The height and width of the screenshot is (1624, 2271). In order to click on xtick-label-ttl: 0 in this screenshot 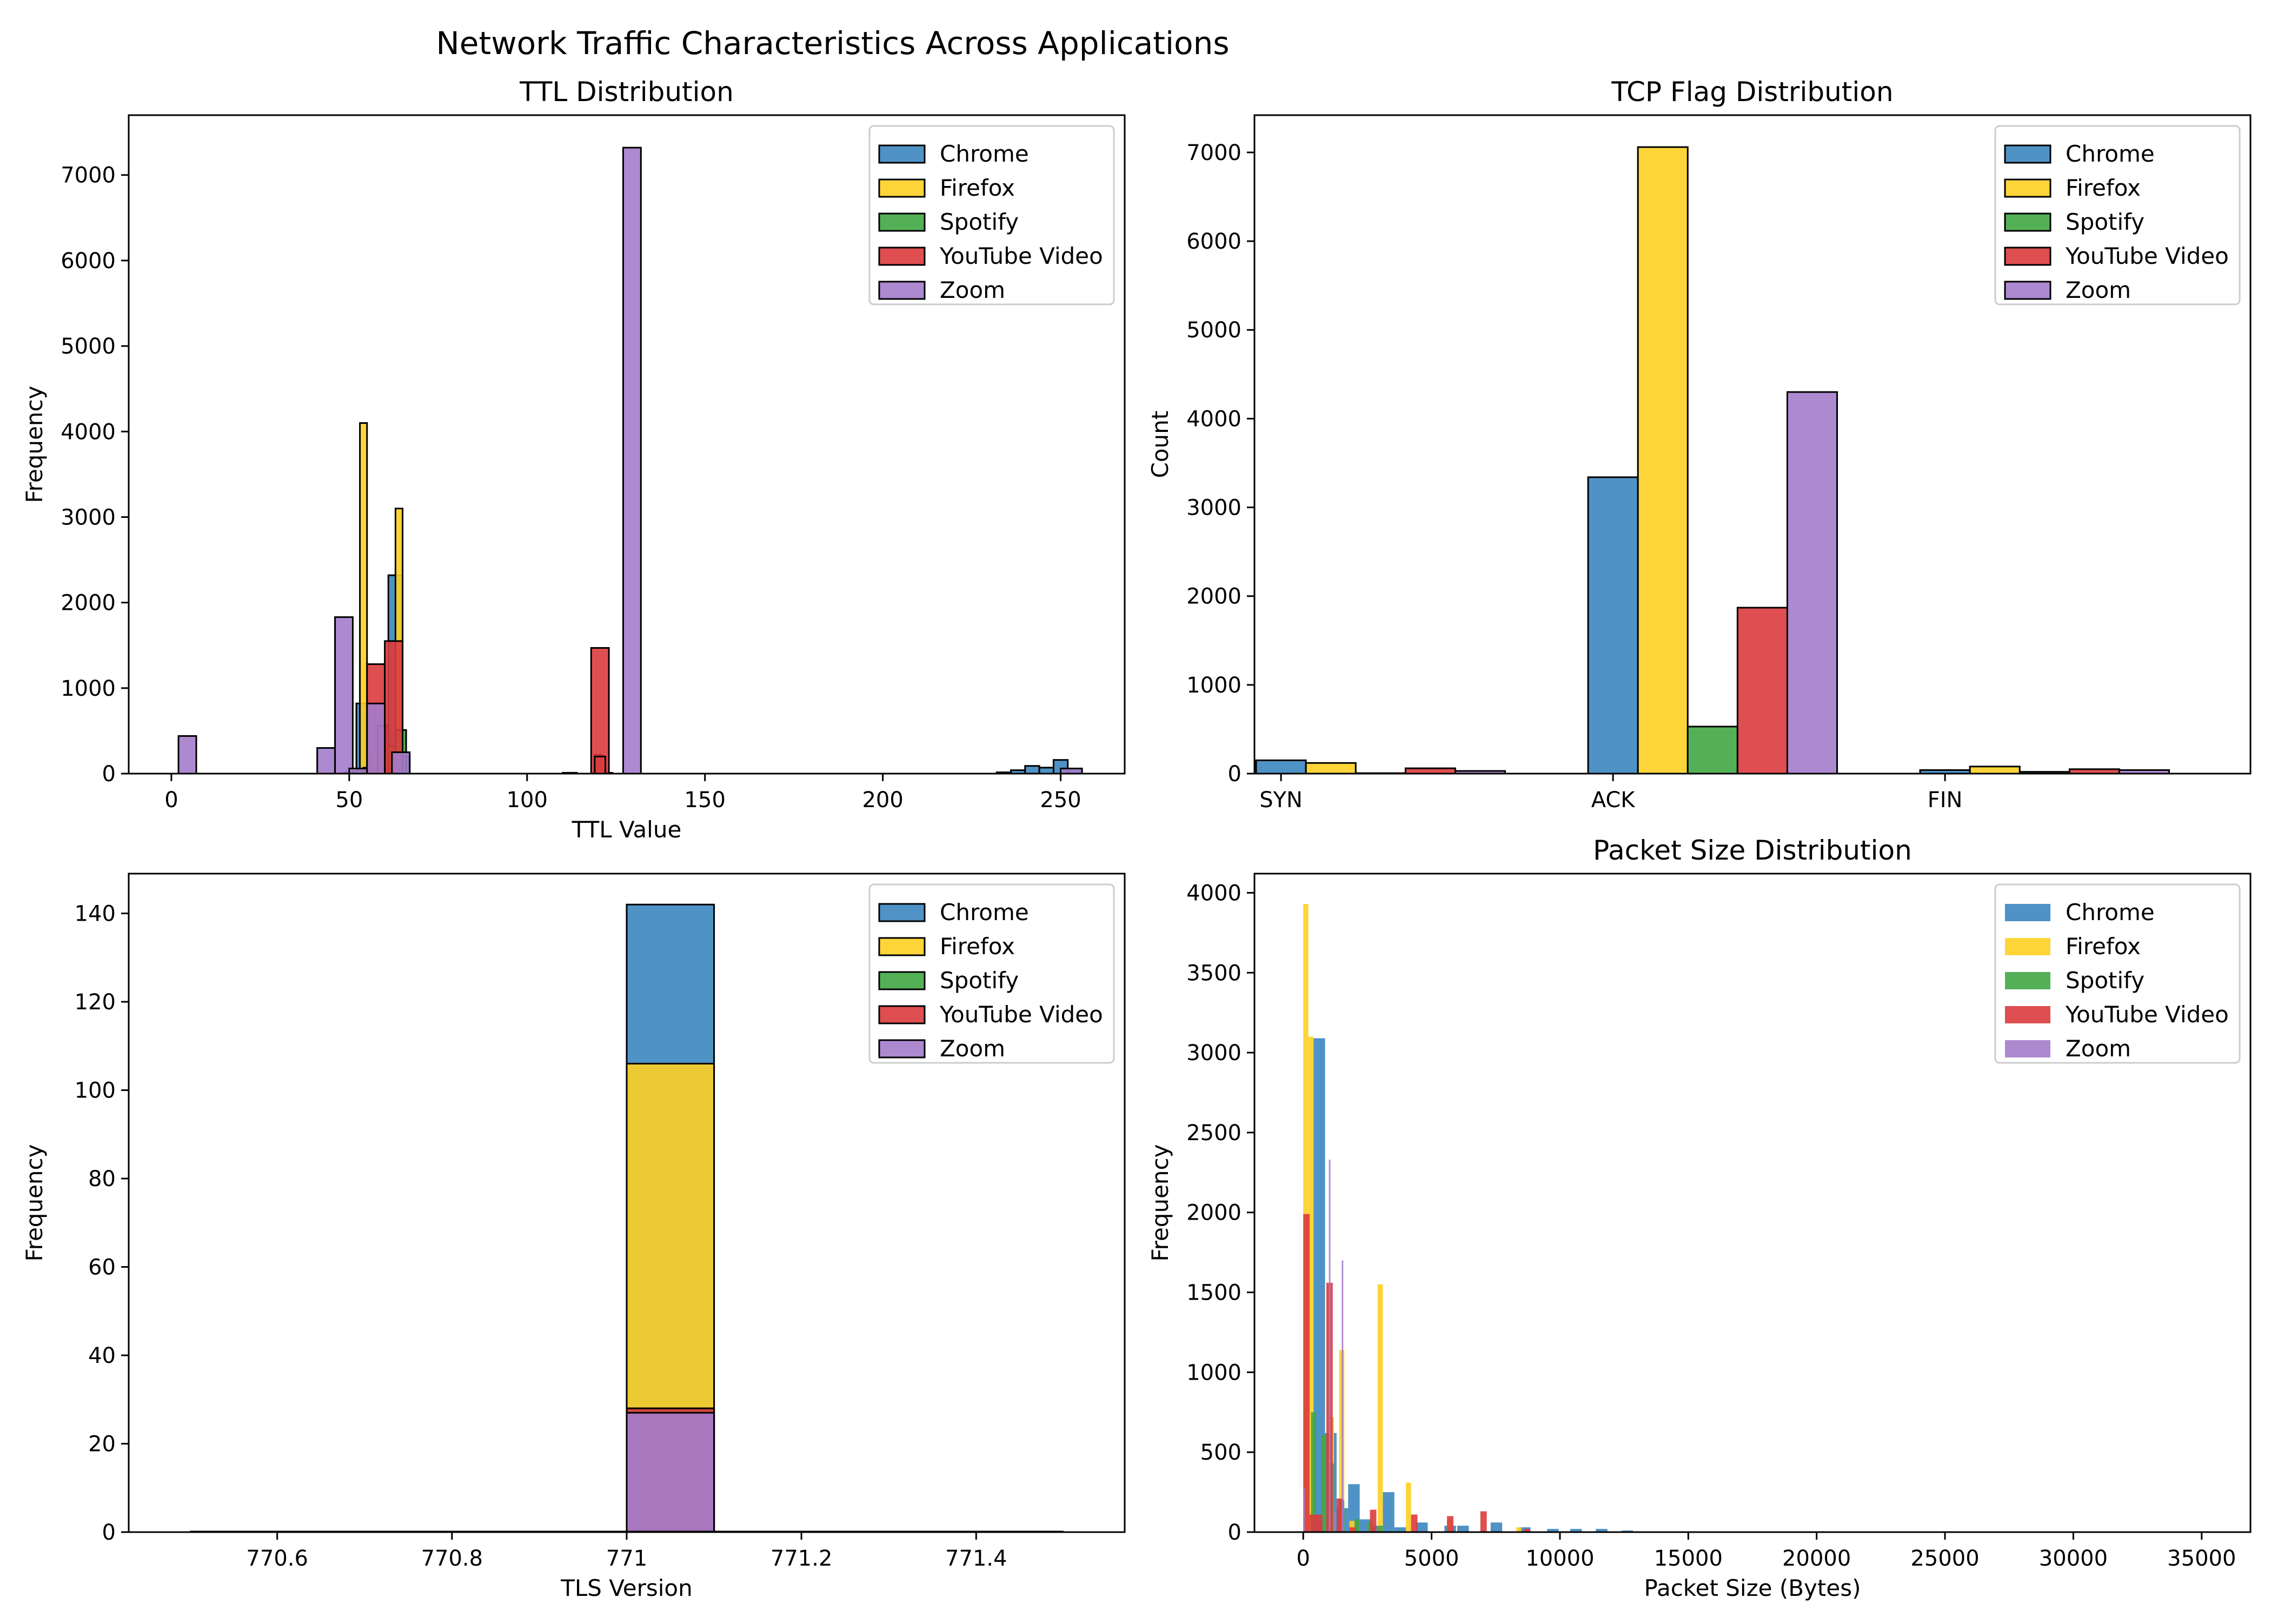, I will do `click(171, 800)`.